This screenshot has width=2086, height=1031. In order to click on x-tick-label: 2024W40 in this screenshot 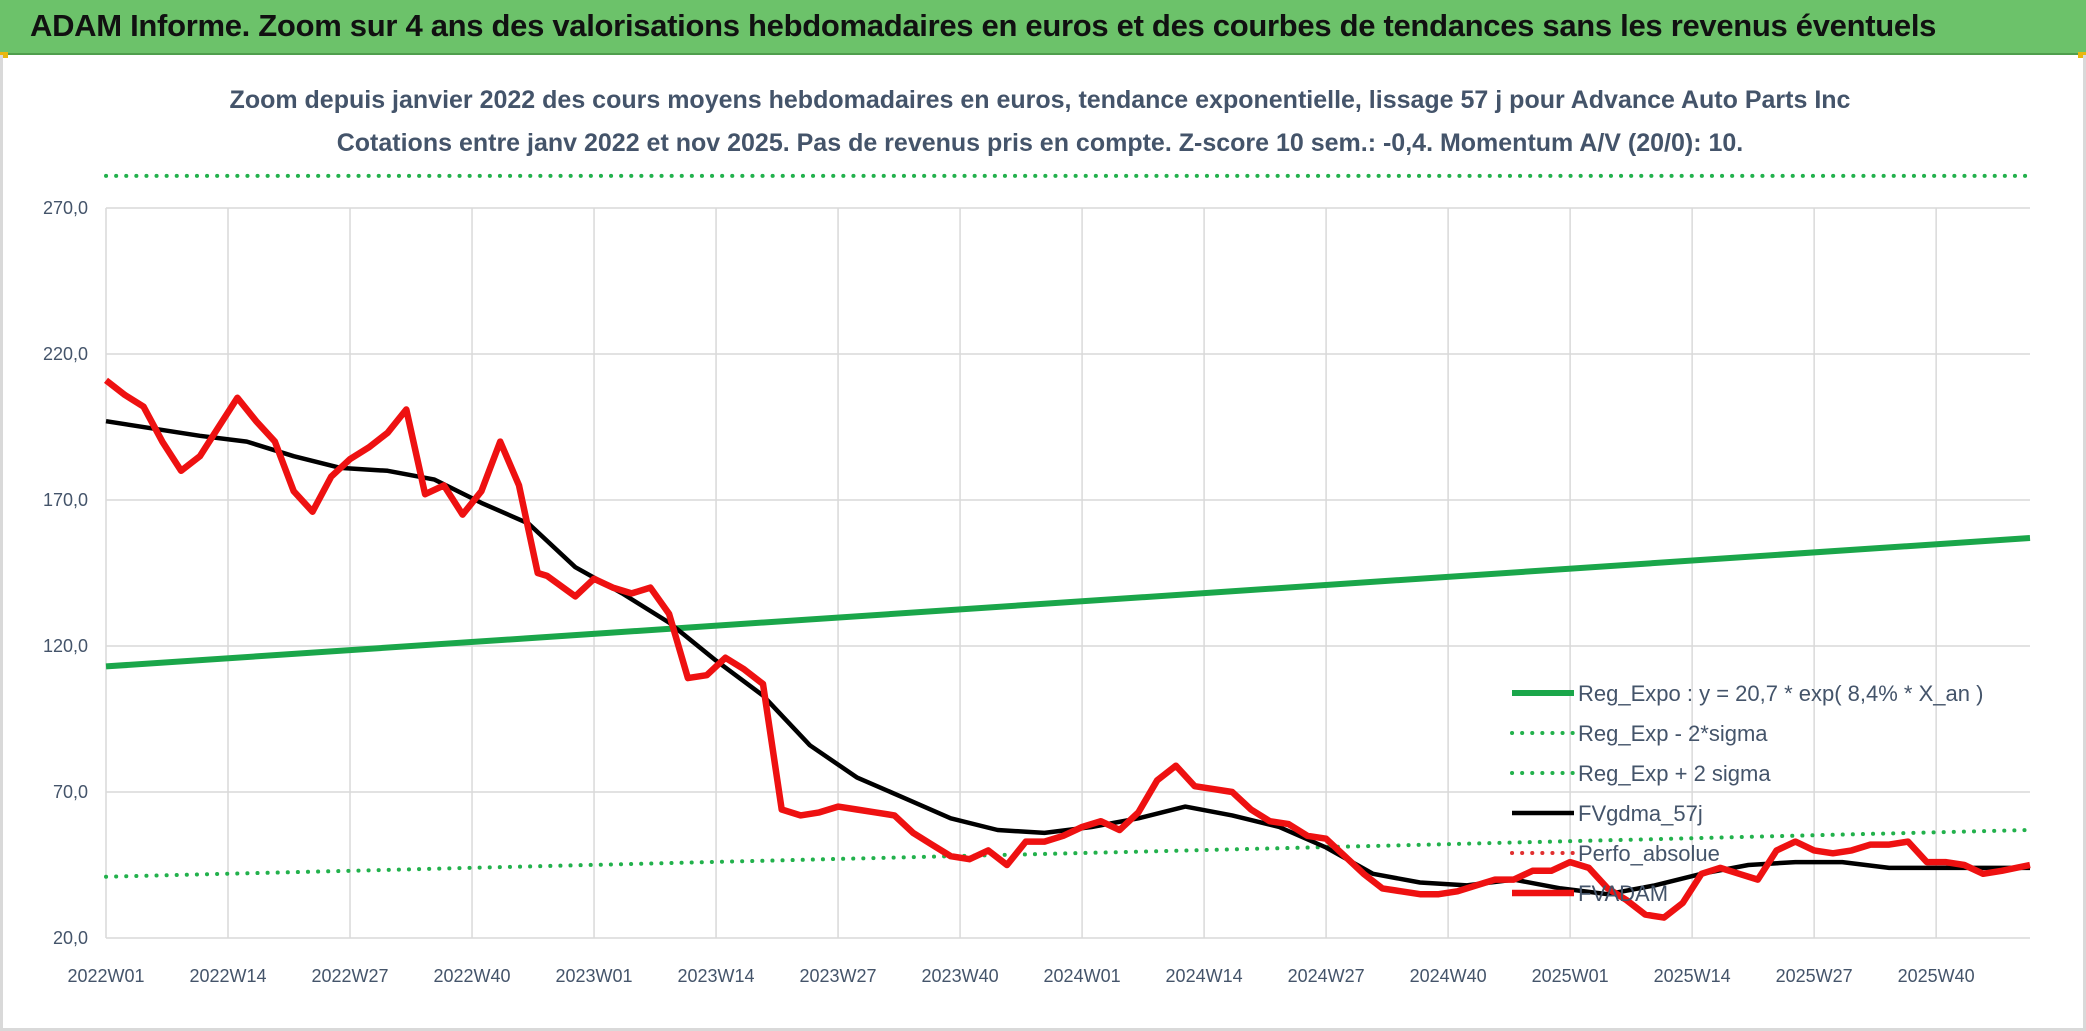, I will do `click(1448, 976)`.